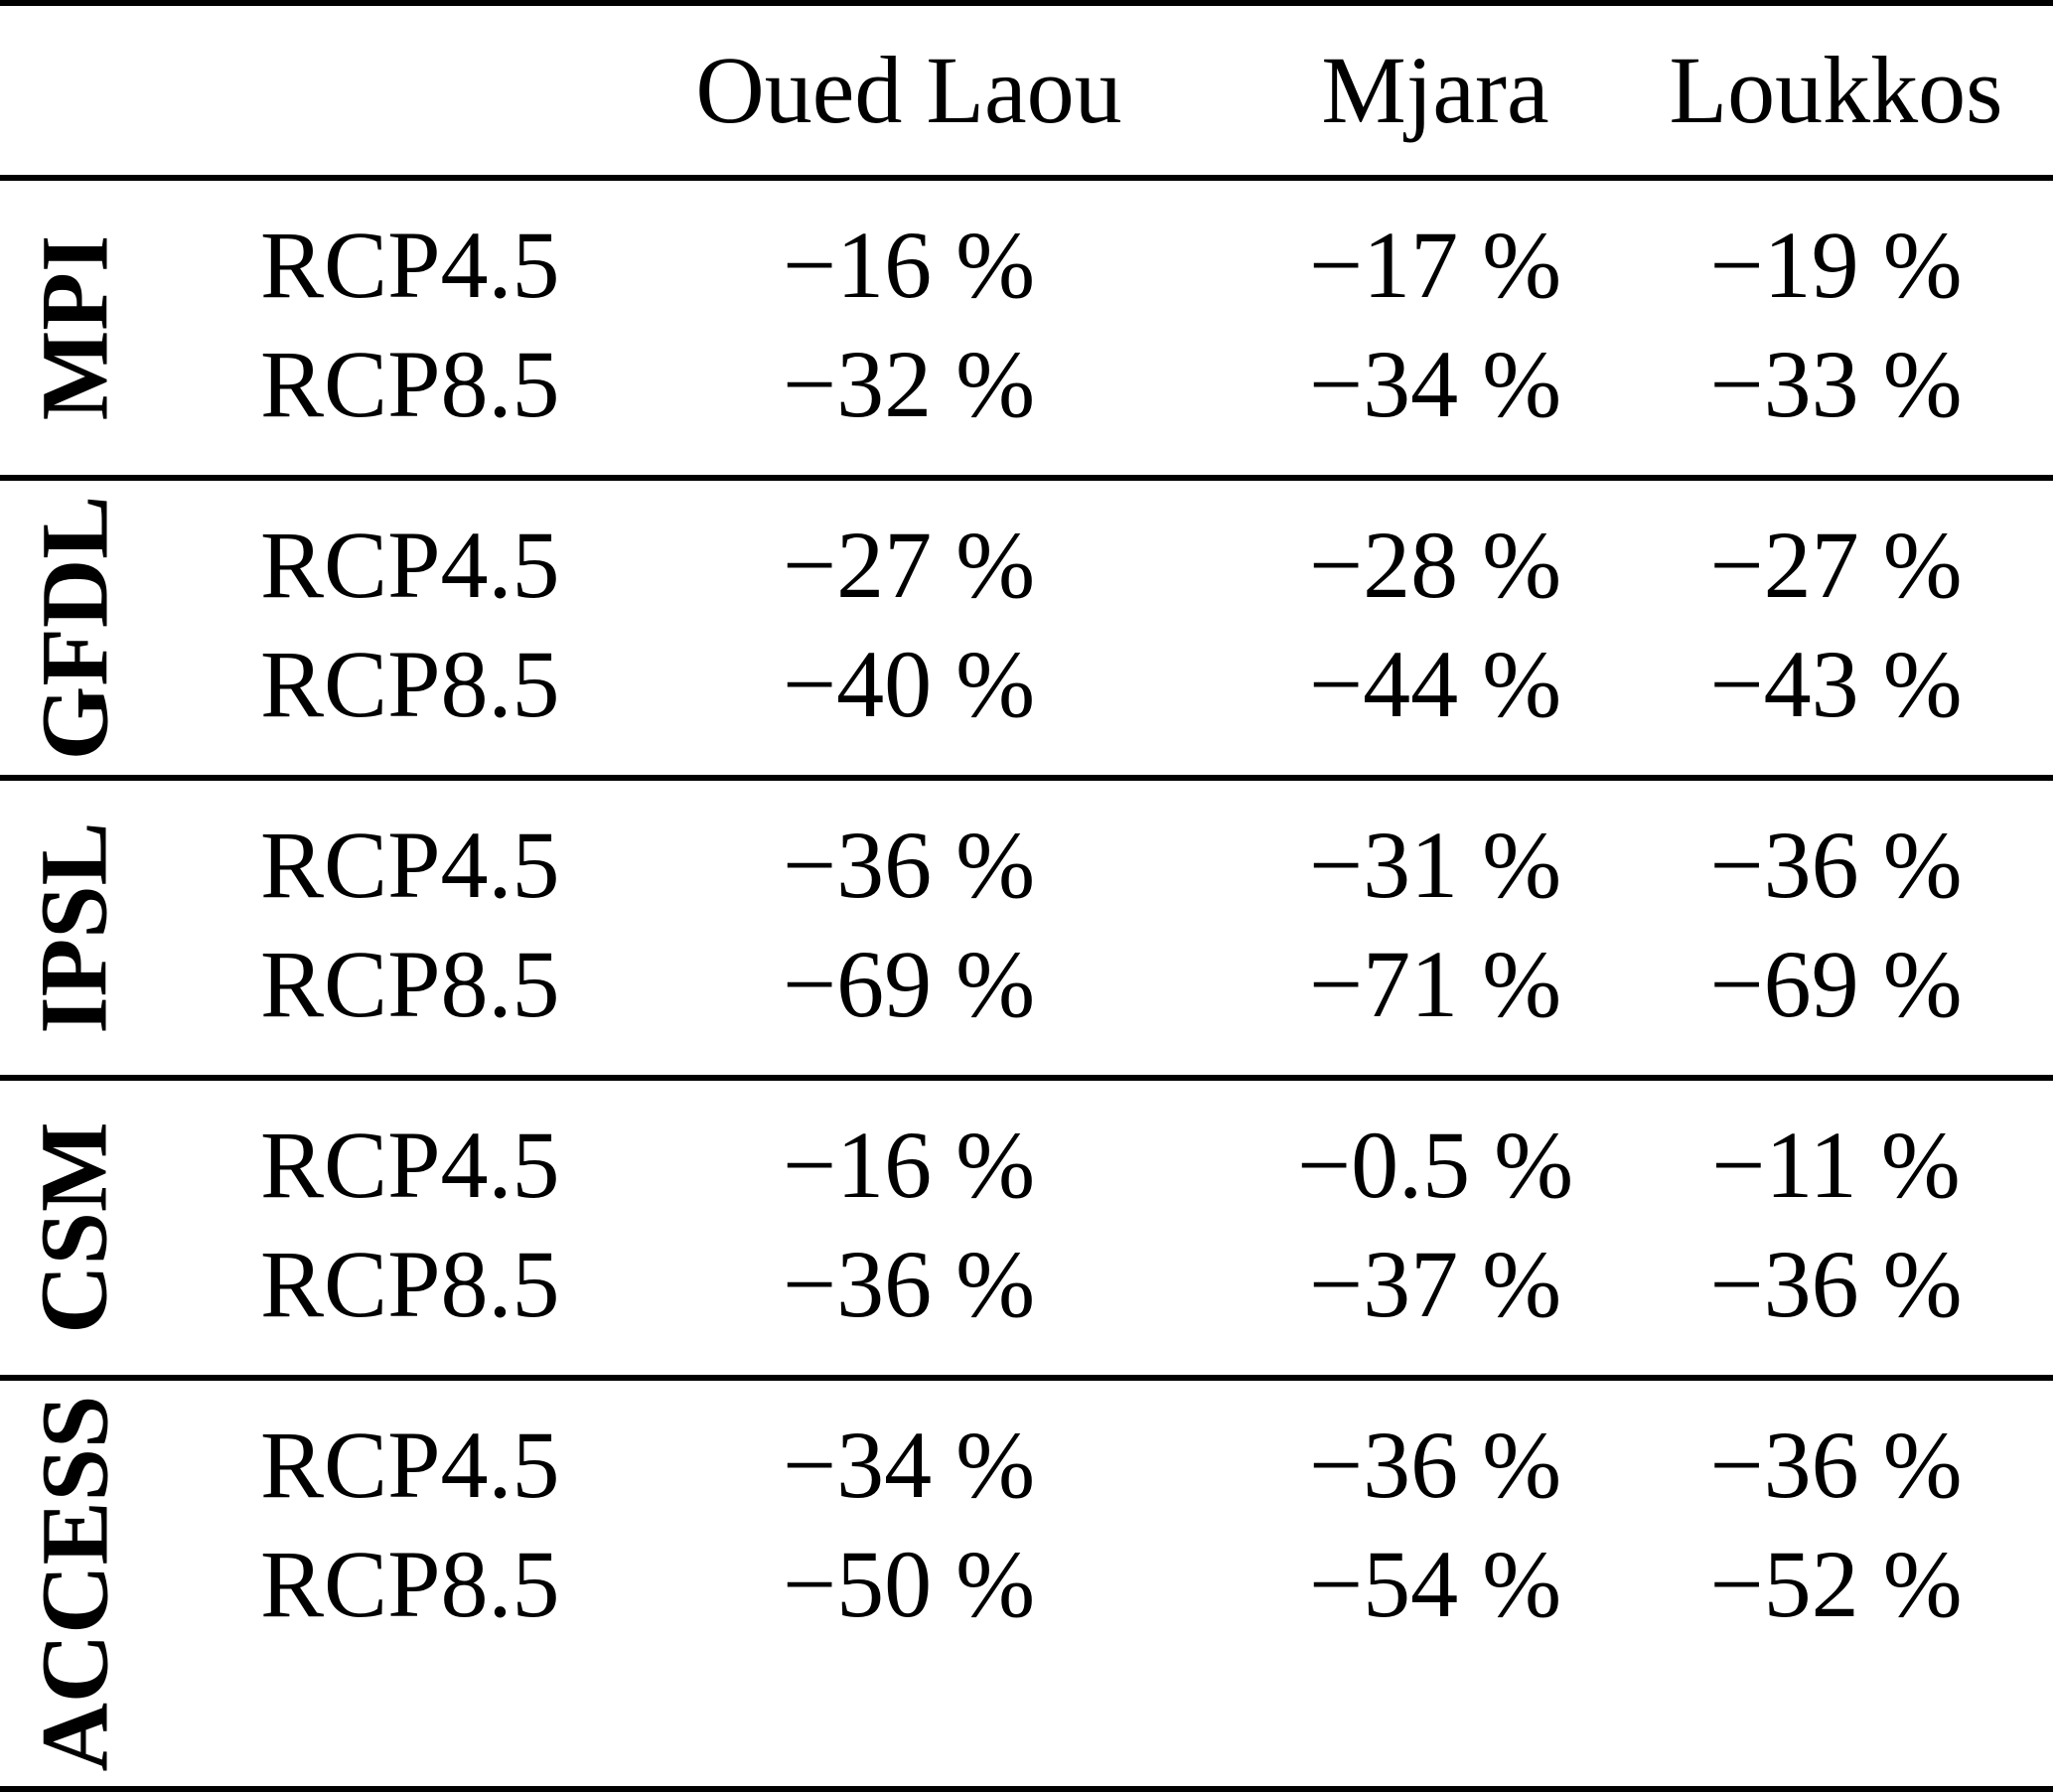  Describe the element at coordinates (1836, 685) in the screenshot. I see `value-loukkos: −43 %` at that location.